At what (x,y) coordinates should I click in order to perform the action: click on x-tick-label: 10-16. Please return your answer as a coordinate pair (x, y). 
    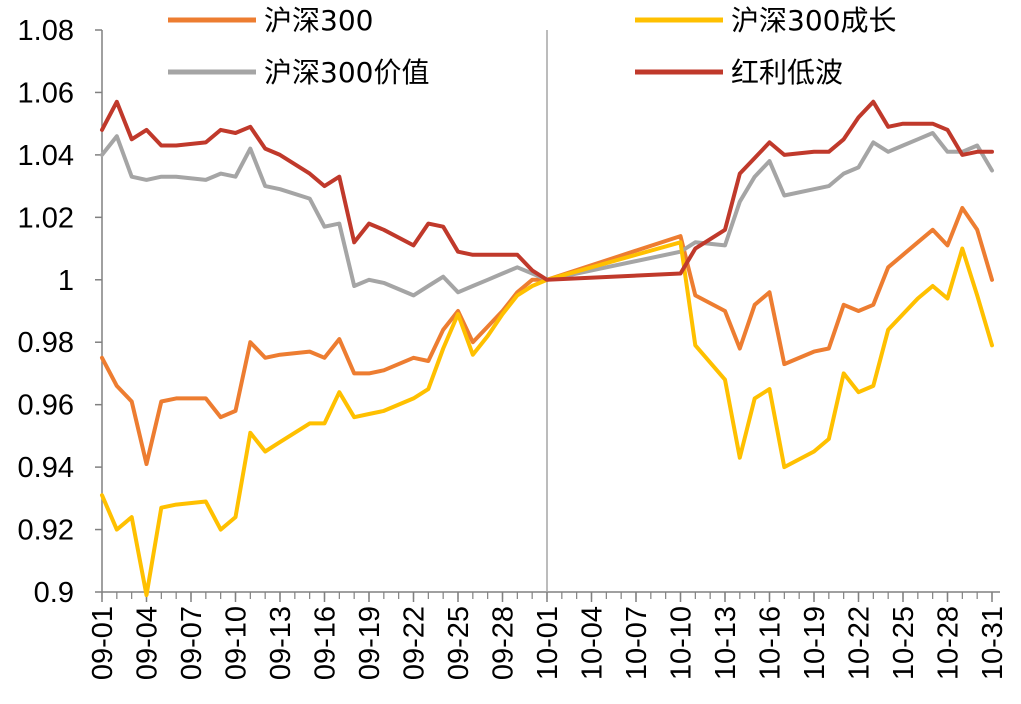
    Looking at the image, I should click on (771, 643).